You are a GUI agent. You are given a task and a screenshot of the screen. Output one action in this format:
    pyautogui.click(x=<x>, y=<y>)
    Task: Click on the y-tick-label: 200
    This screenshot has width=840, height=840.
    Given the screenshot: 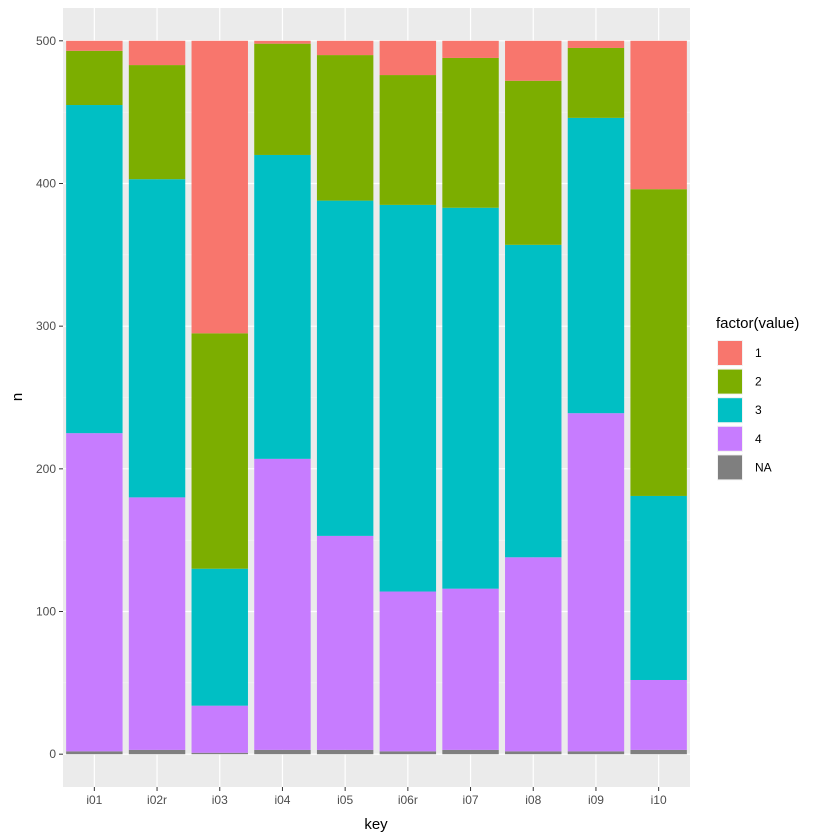 What is the action you would take?
    pyautogui.click(x=46, y=469)
    